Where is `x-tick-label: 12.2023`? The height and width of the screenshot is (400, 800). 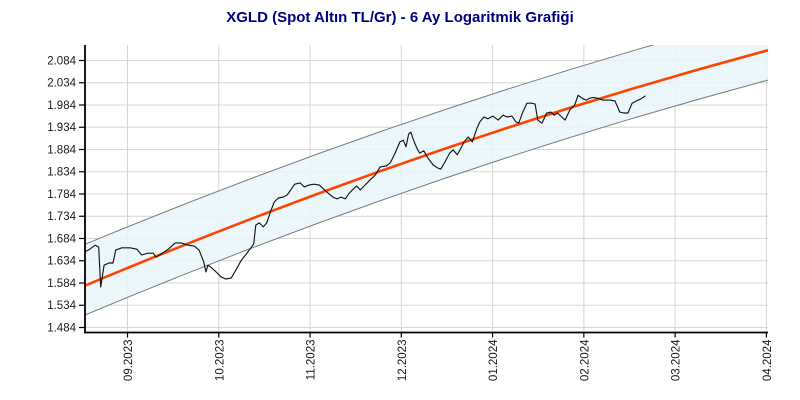 x-tick-label: 12.2023 is located at coordinates (403, 361).